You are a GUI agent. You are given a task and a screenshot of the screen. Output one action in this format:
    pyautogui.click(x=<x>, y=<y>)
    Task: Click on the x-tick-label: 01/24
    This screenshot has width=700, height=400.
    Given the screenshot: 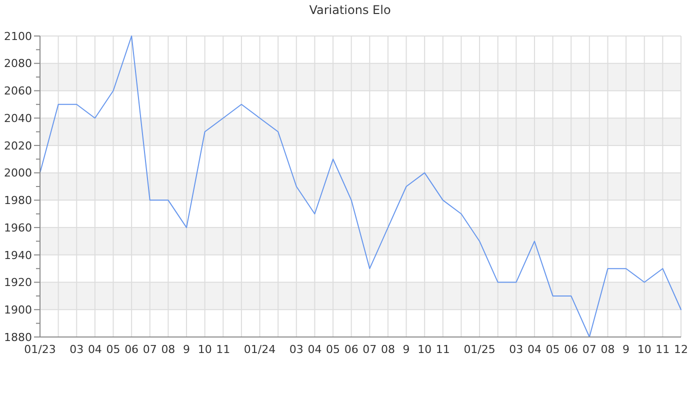 What is the action you would take?
    pyautogui.click(x=260, y=349)
    